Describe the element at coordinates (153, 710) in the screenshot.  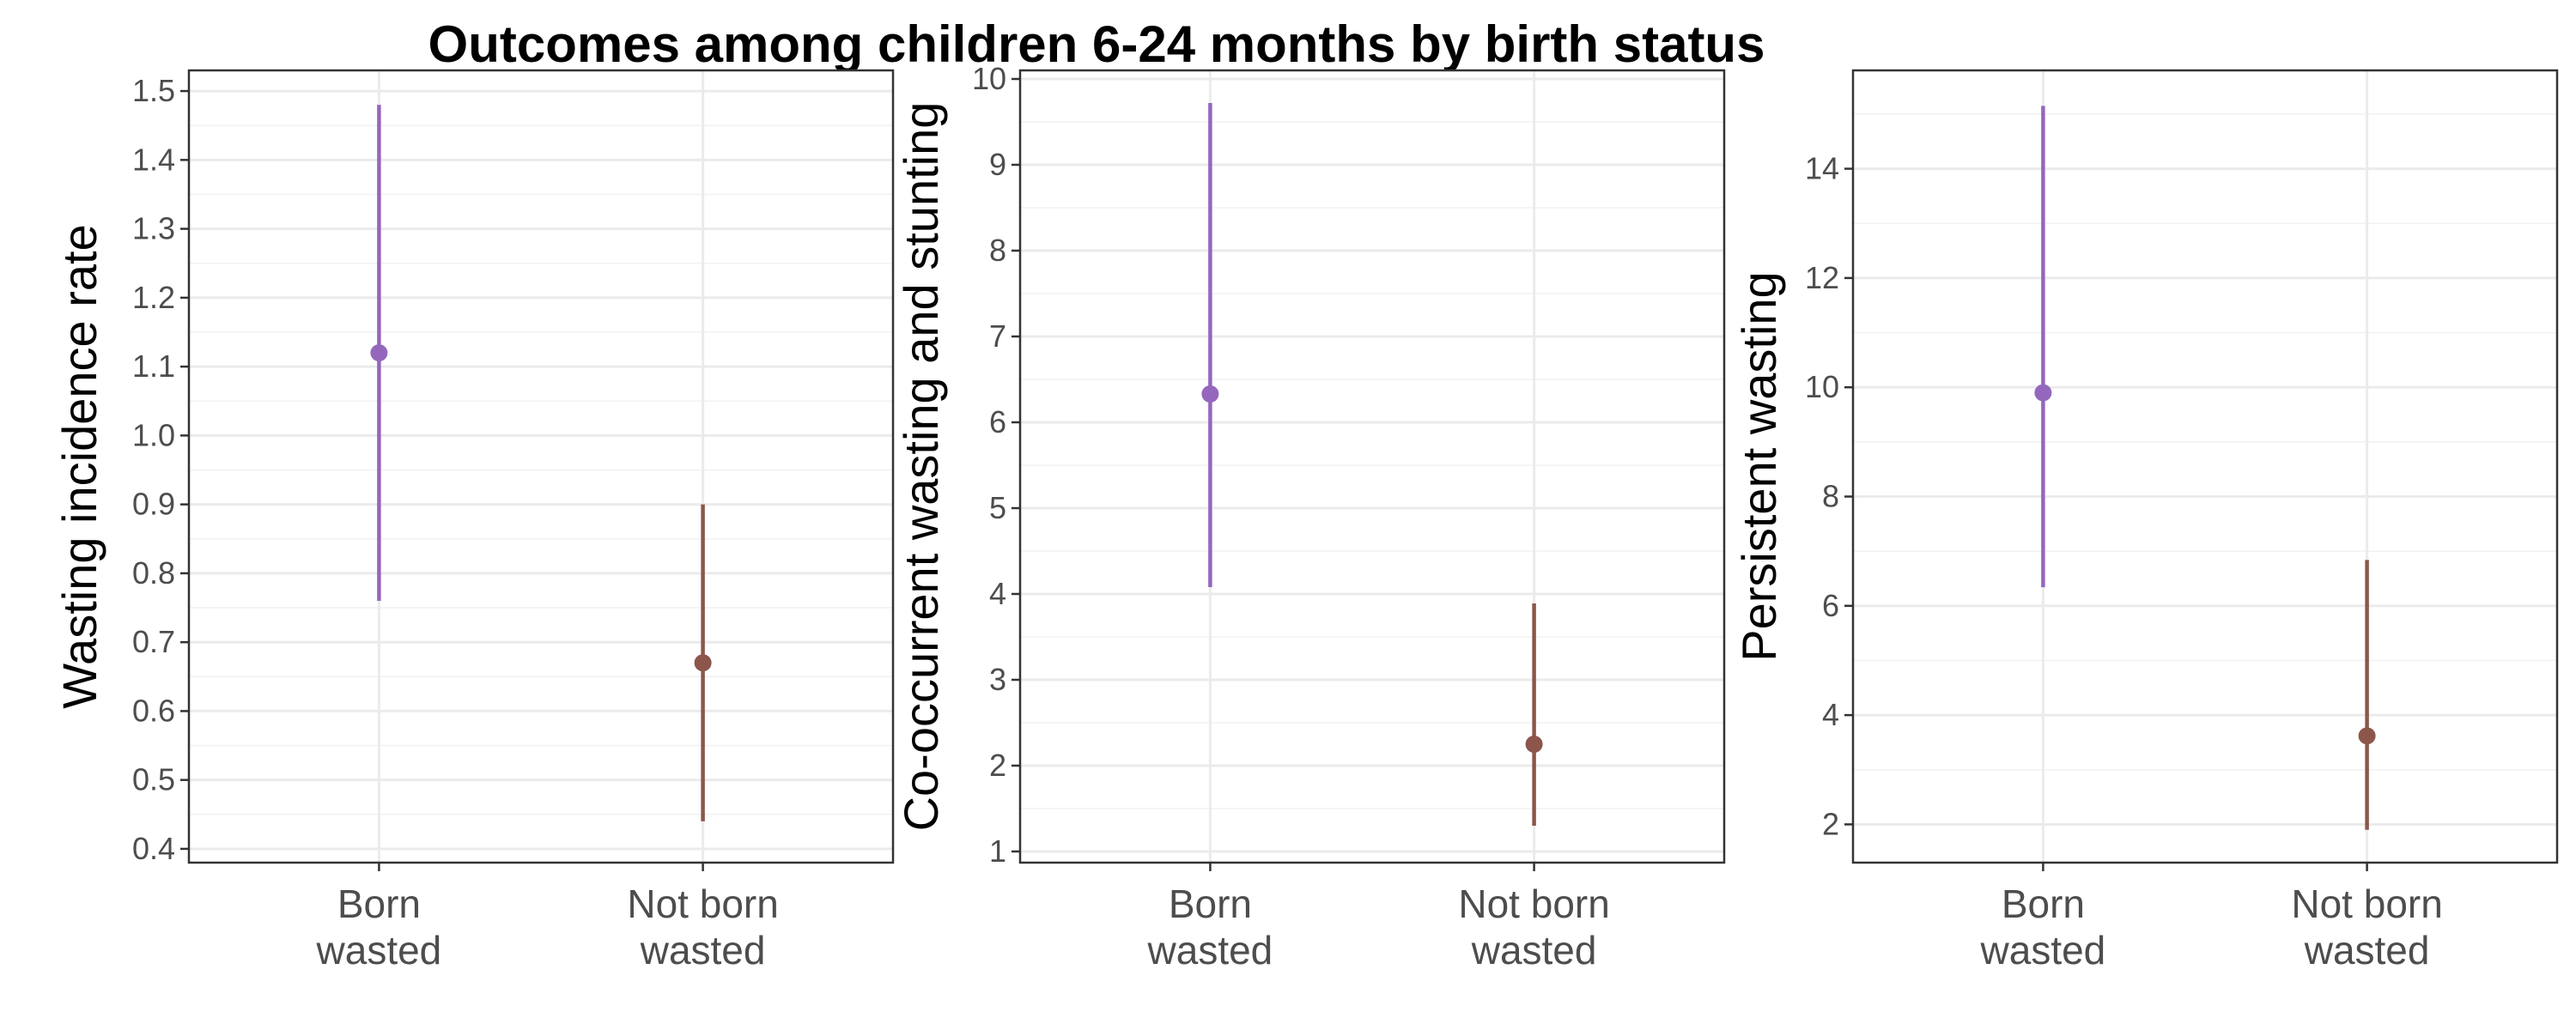
I see `y-tick-label: 0.6` at that location.